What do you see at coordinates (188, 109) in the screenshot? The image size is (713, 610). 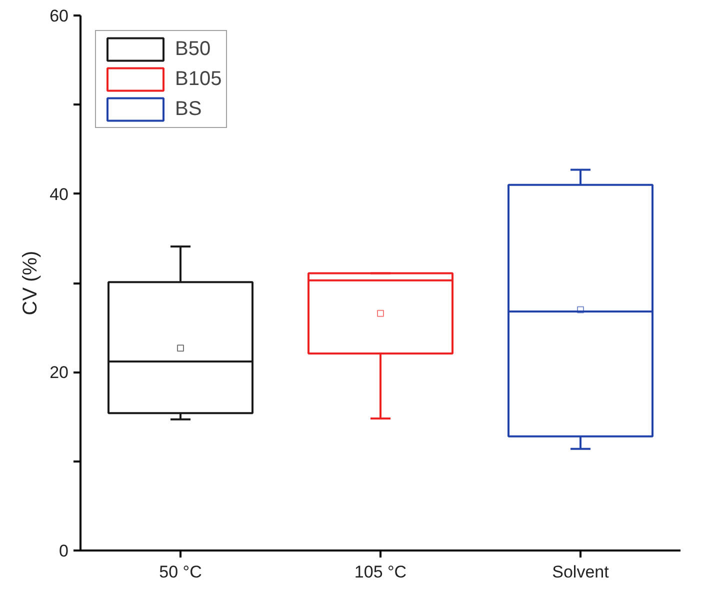 I see `legend-label: BS` at bounding box center [188, 109].